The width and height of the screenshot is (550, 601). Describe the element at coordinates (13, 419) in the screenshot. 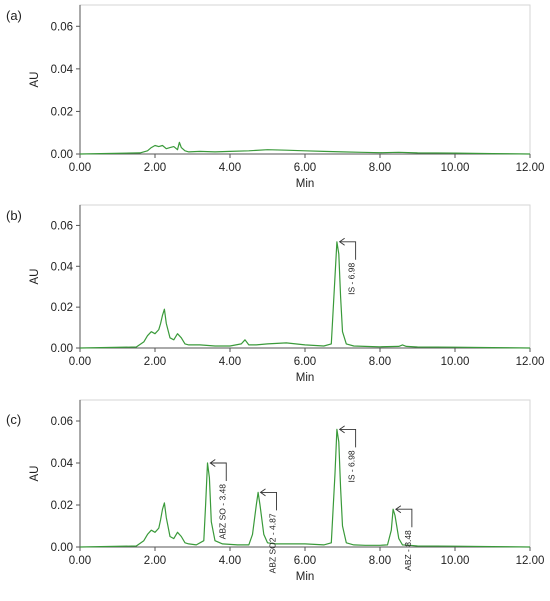

I see `panel-label: (c)` at that location.